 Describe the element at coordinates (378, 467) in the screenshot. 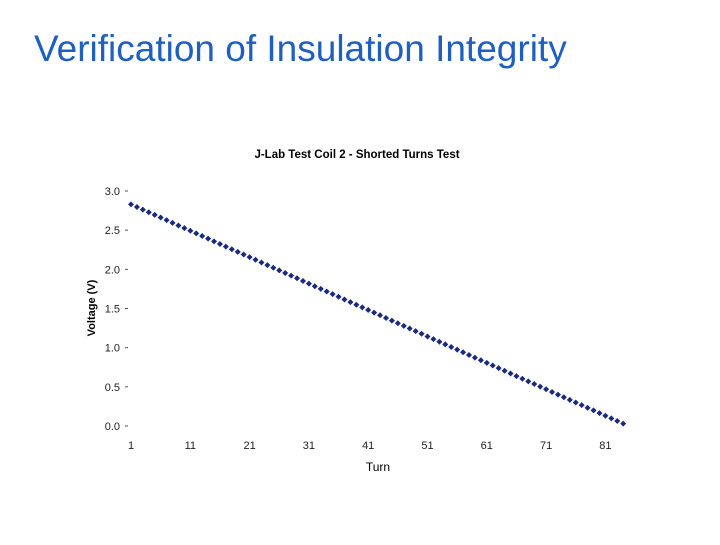

I see `x-axis-label: Turn` at that location.